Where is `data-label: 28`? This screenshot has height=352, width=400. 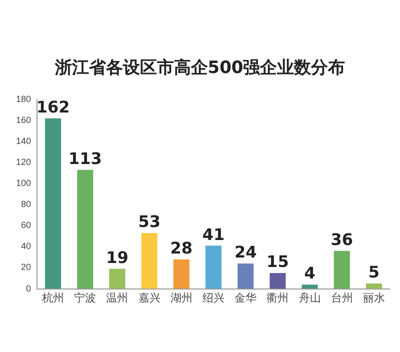 data-label: 28 is located at coordinates (181, 248).